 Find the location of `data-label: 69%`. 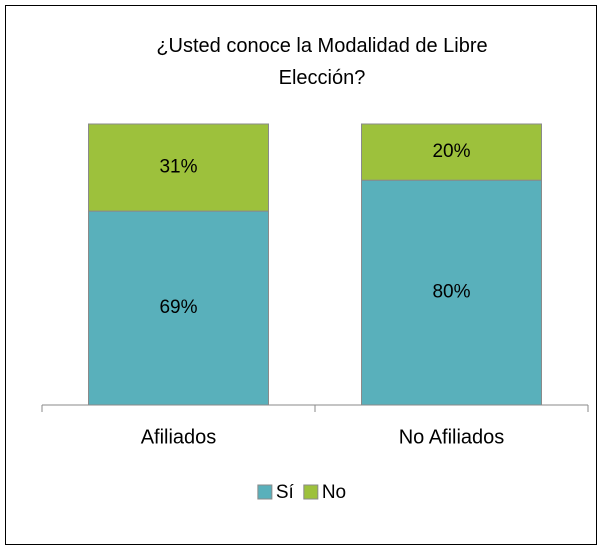

data-label: 69% is located at coordinates (178, 307).